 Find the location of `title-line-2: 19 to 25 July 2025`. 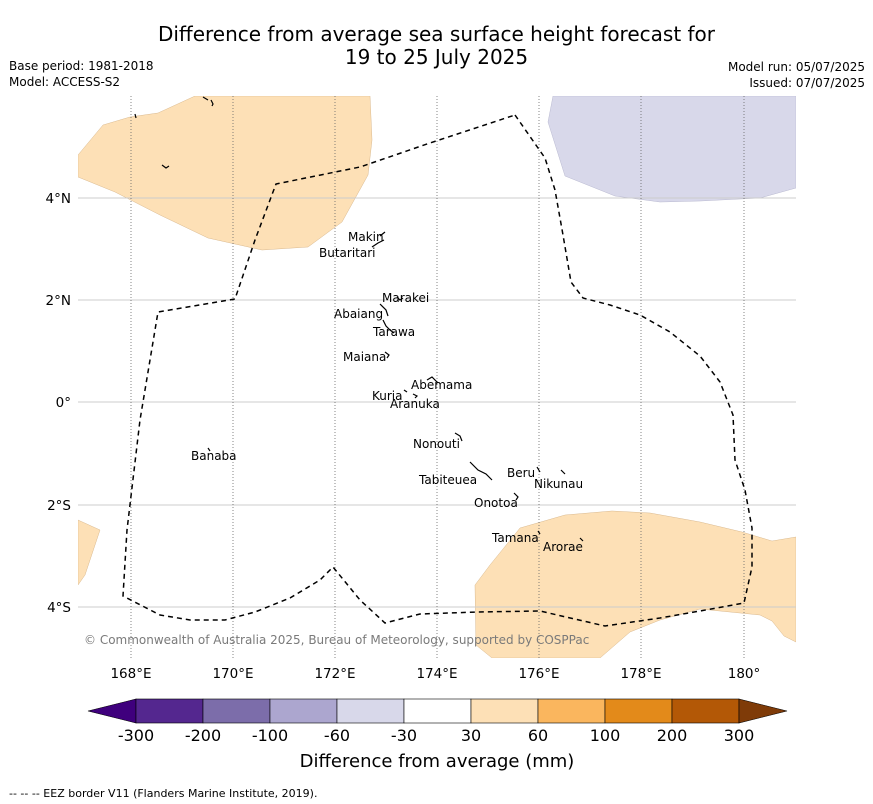

title-line-2: 19 to 25 July 2025 is located at coordinates (436, 57).